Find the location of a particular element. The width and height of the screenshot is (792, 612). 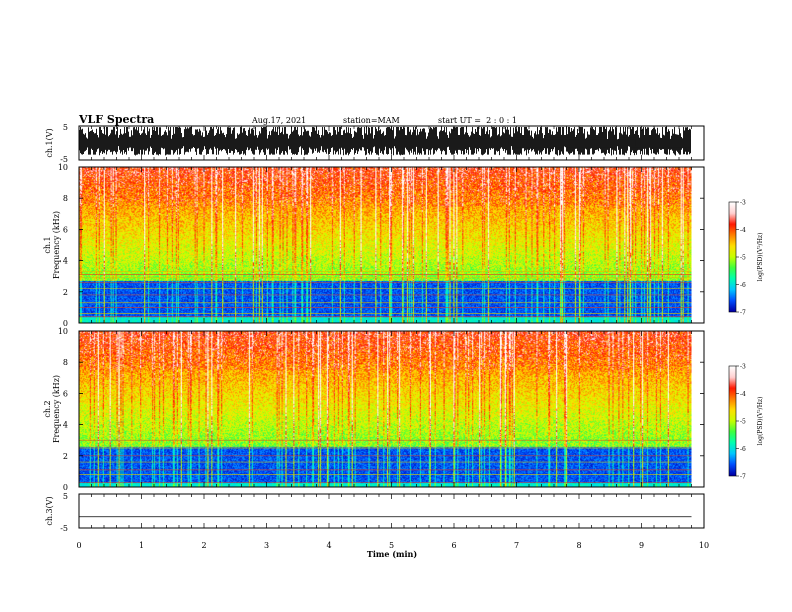

x-tick-label: 8 is located at coordinates (578, 545).